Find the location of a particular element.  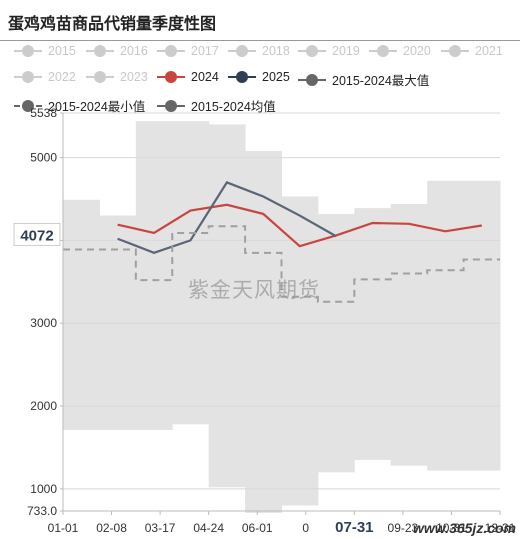

legend-item-2023: 2023 is located at coordinates (117, 77).